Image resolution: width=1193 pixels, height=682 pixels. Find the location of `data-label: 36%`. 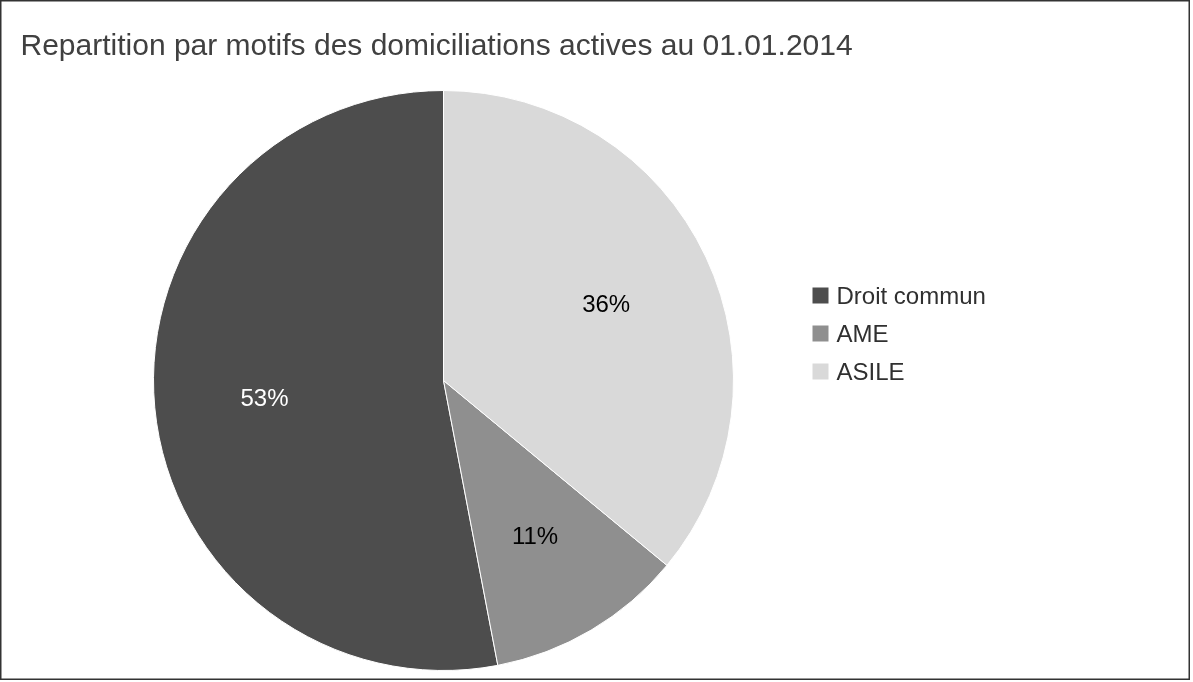

data-label: 36% is located at coordinates (606, 304).